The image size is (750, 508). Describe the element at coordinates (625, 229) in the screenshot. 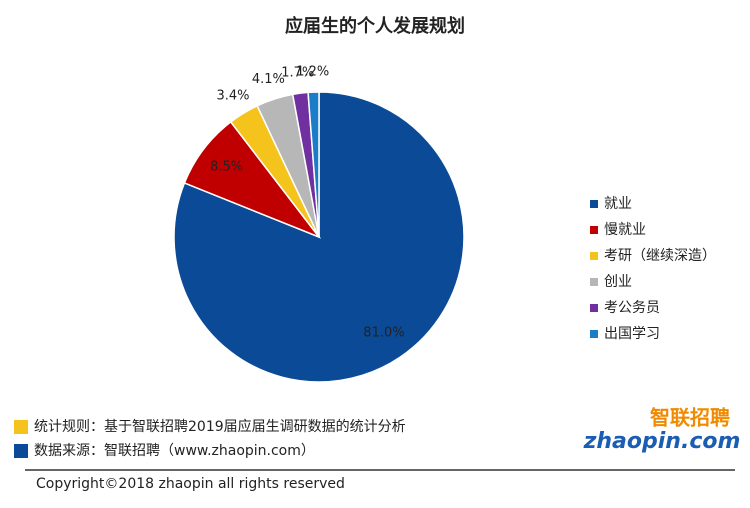

I see `legend-label: 慢就业` at that location.